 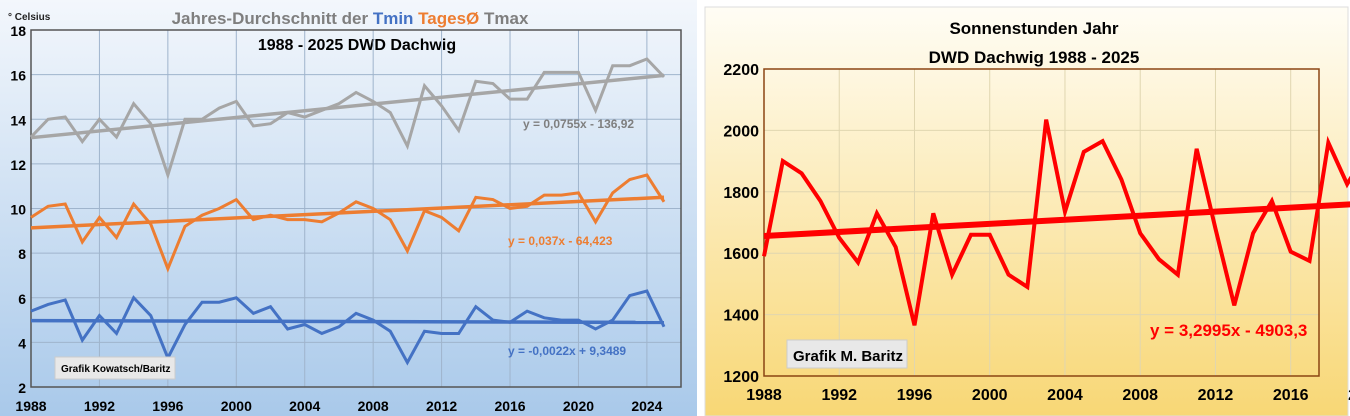 I want to click on y-tick-label: 18, so click(x=18, y=31).